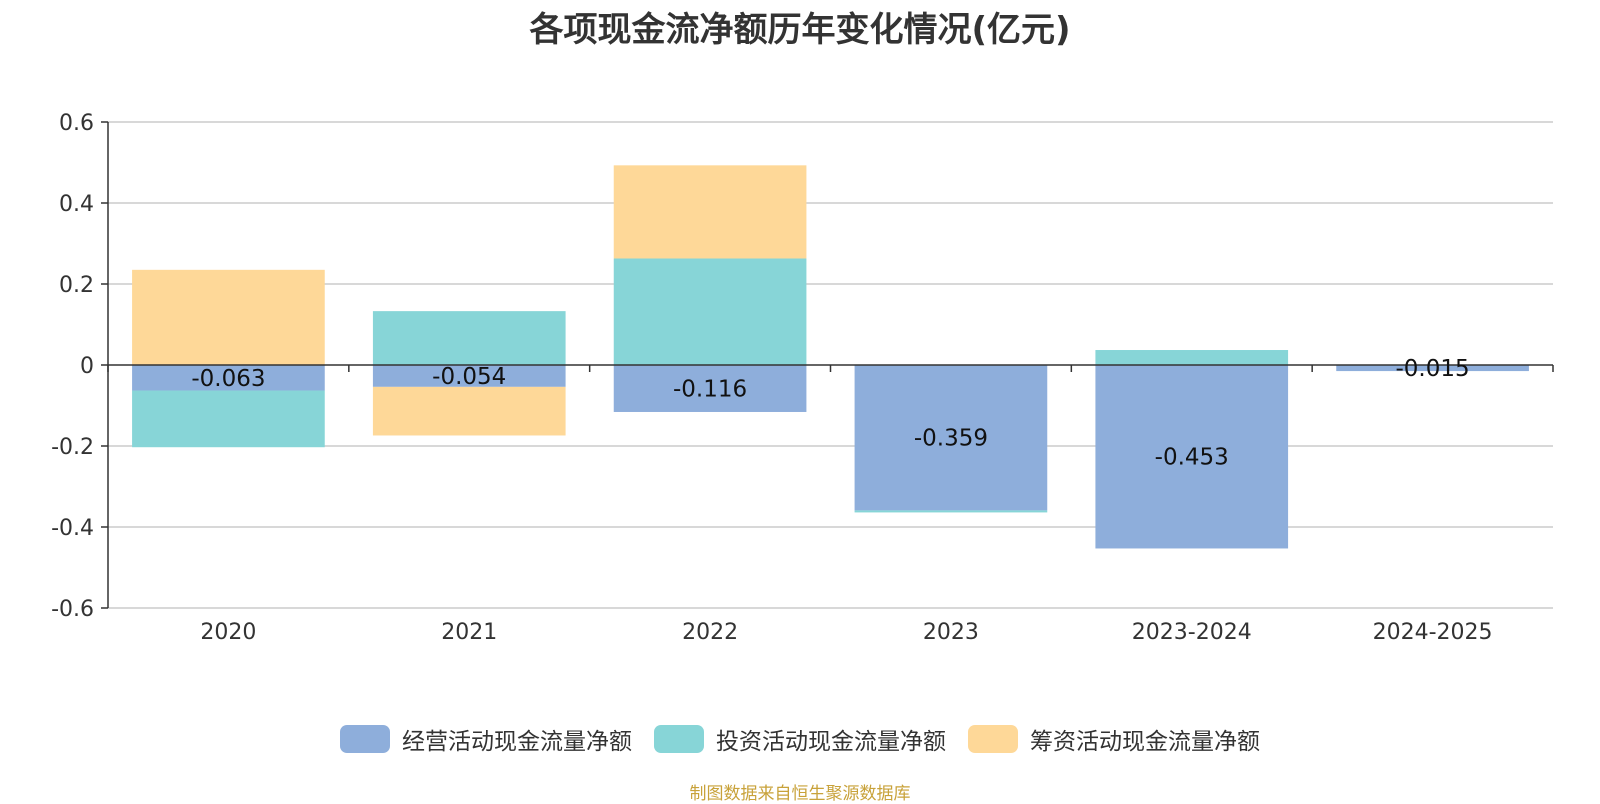 The image size is (1600, 804). Describe the element at coordinates (993, 739) in the screenshot. I see `legend-swatch-financing` at that location.